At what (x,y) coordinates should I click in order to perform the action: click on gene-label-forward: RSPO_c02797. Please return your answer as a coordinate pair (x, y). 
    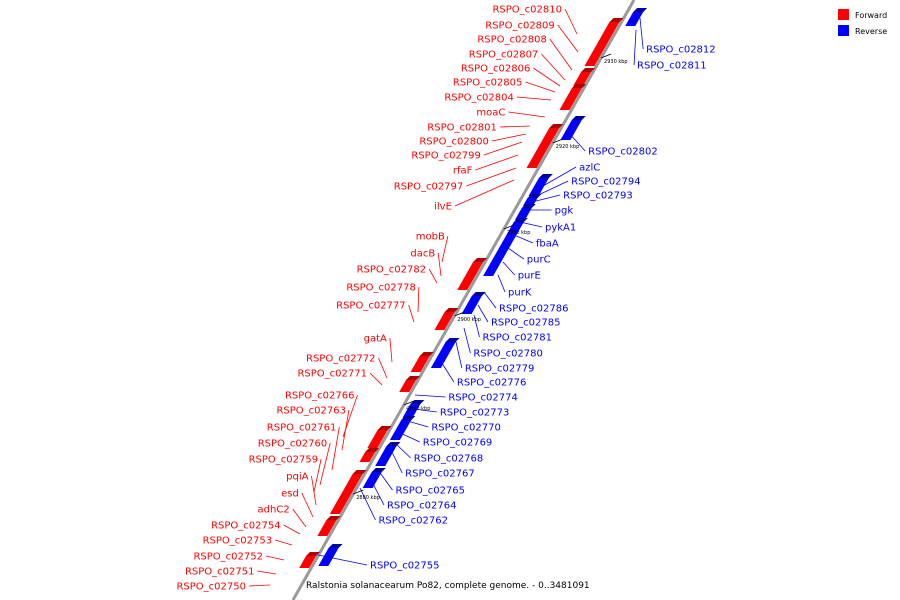
    Looking at the image, I should click on (429, 187).